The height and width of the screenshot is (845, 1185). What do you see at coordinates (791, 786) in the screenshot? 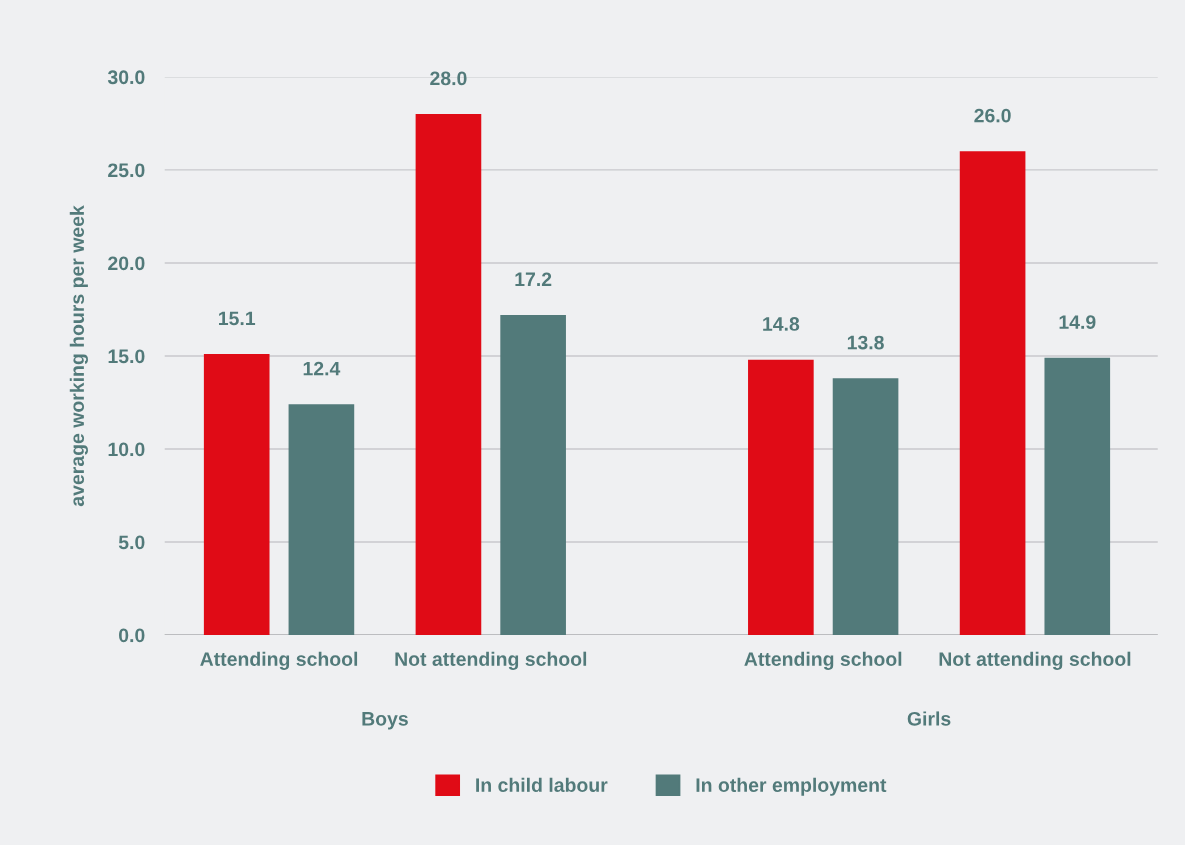
I see `legend-label: In other employment` at bounding box center [791, 786].